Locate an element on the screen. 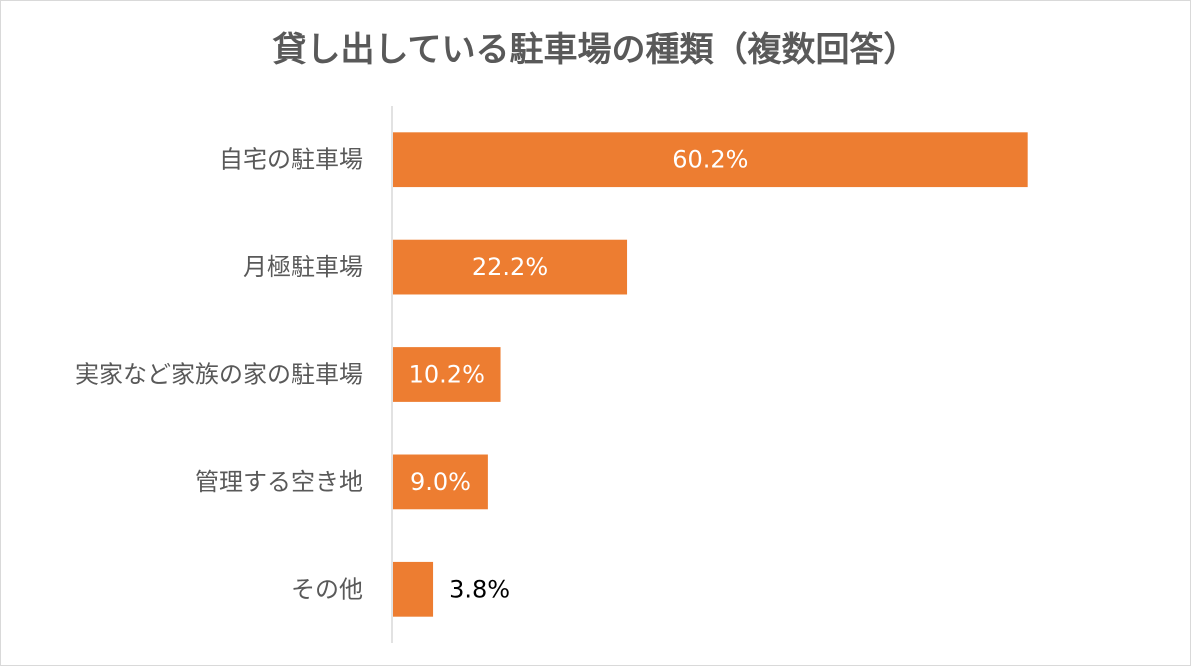  category-label-1: 自宅の駐車場 is located at coordinates (291, 160).